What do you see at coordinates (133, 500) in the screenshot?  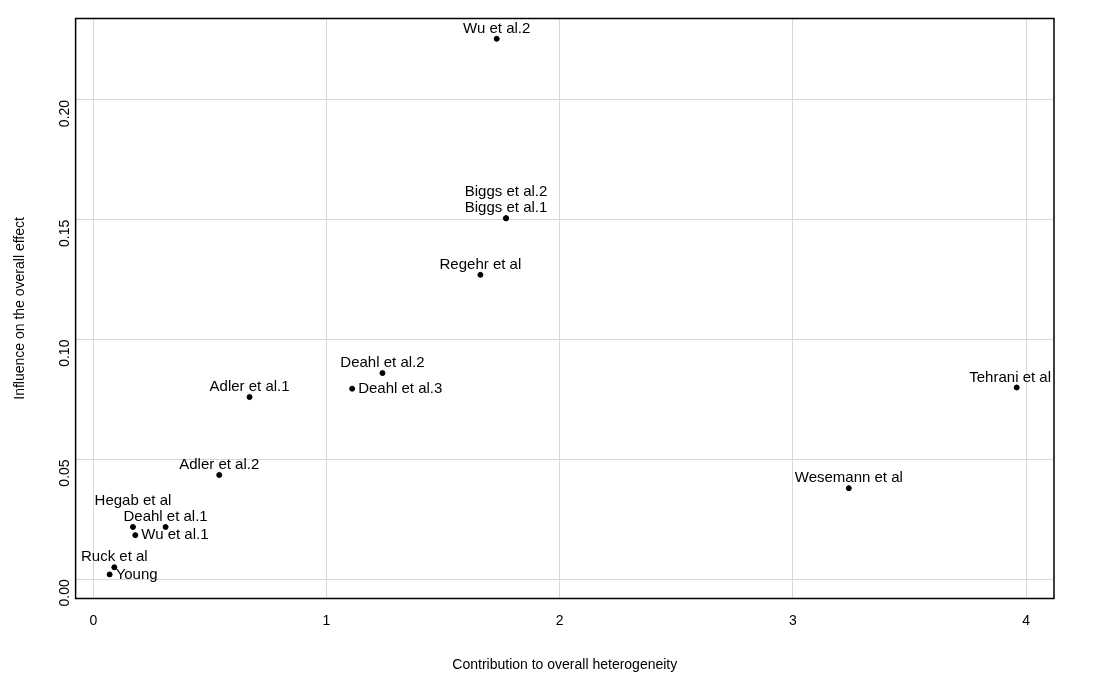 I see `annotation: Hegab et al` at bounding box center [133, 500].